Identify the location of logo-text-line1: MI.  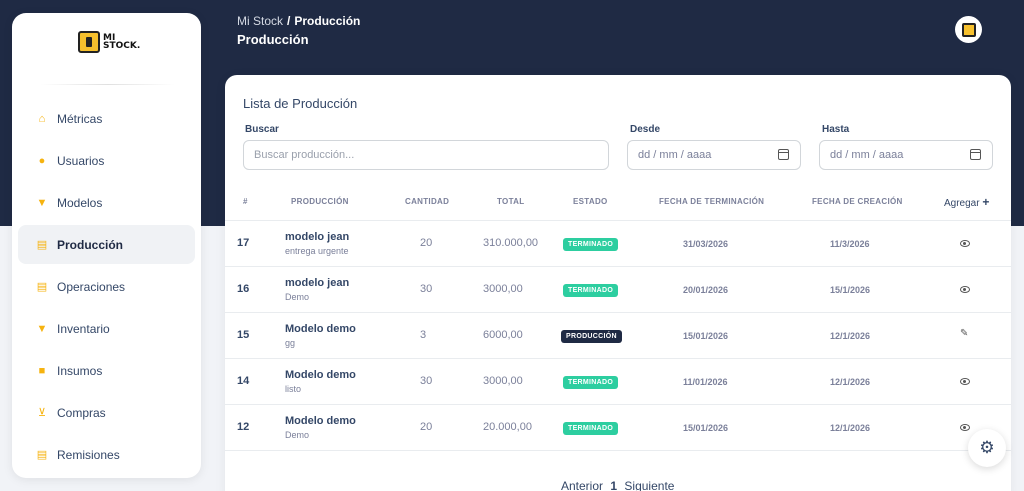
(109, 38).